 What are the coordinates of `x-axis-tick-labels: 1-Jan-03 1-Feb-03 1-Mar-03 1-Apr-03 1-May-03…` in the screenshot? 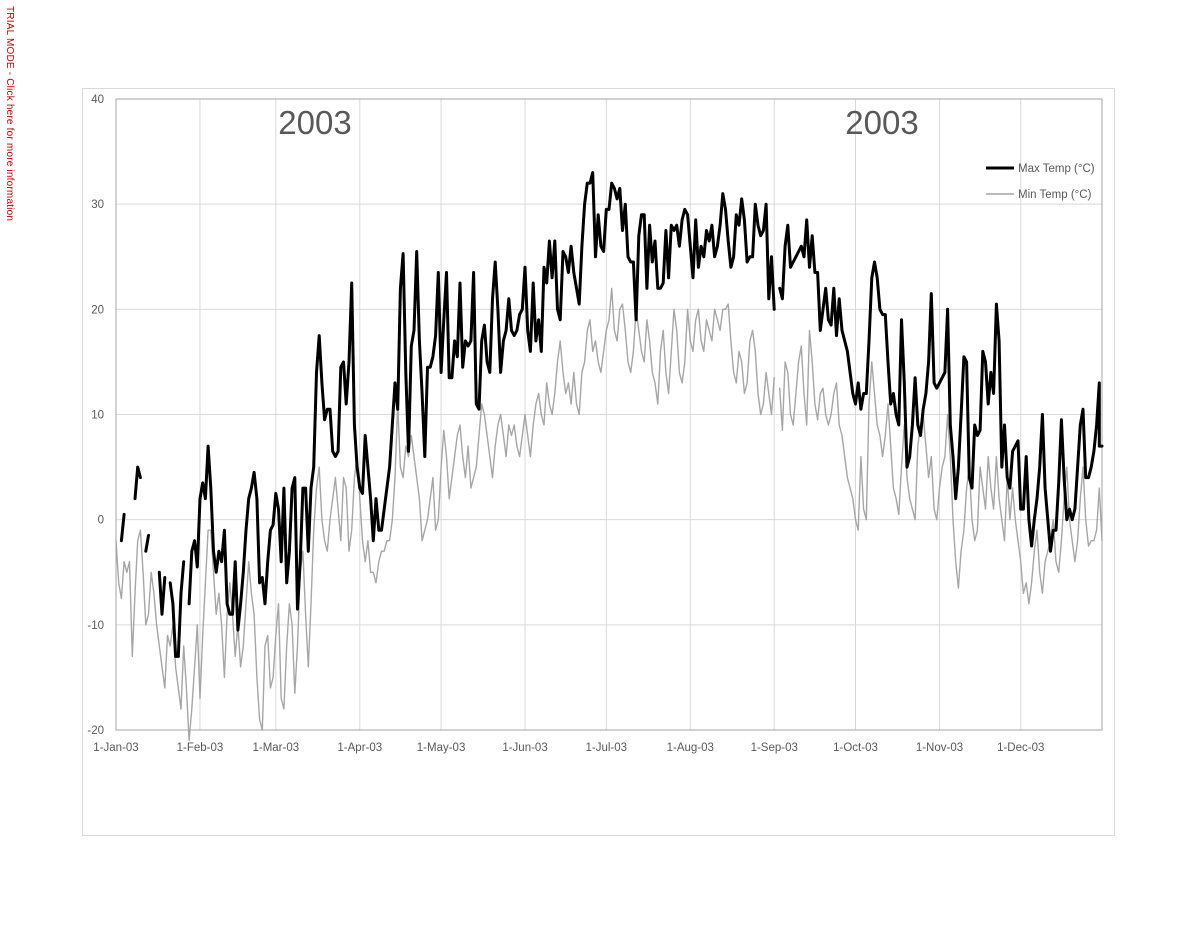 It's located at (568, 748).